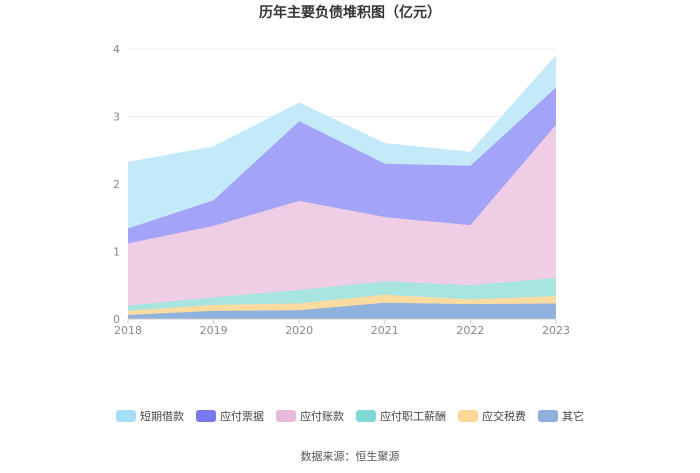 Image resolution: width=700 pixels, height=473 pixels. What do you see at coordinates (556, 330) in the screenshot?
I see `x-tick-label: 2023` at bounding box center [556, 330].